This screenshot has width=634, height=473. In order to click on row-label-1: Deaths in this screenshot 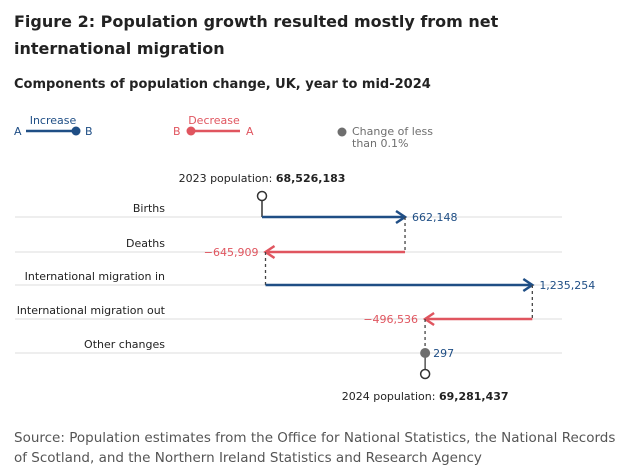, I will do `click(145, 243)`.